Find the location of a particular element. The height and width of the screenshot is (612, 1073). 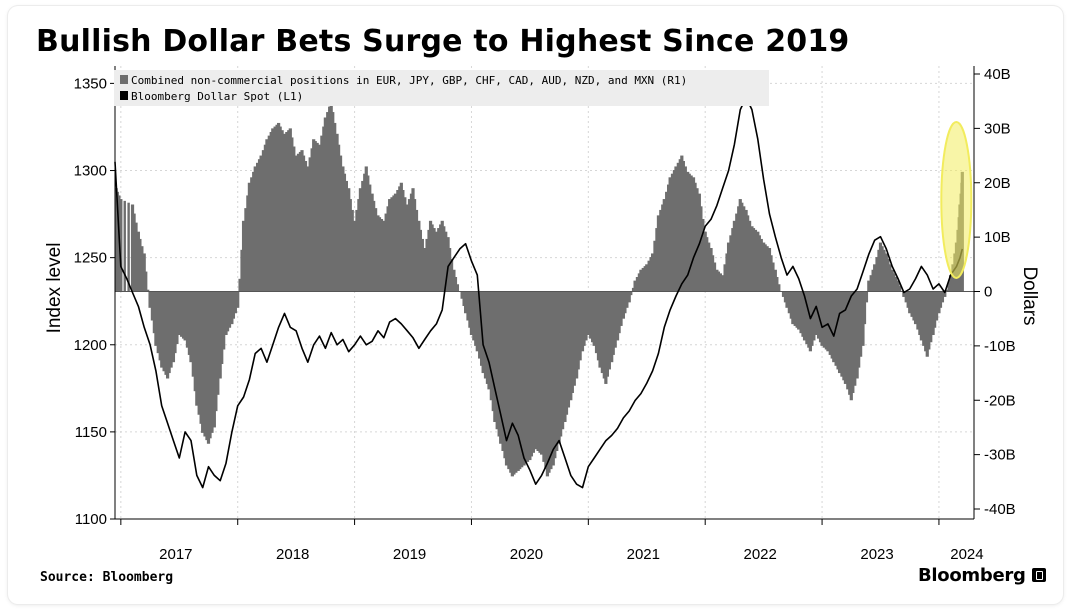

x-tick-label: 2022 is located at coordinates (760, 554).